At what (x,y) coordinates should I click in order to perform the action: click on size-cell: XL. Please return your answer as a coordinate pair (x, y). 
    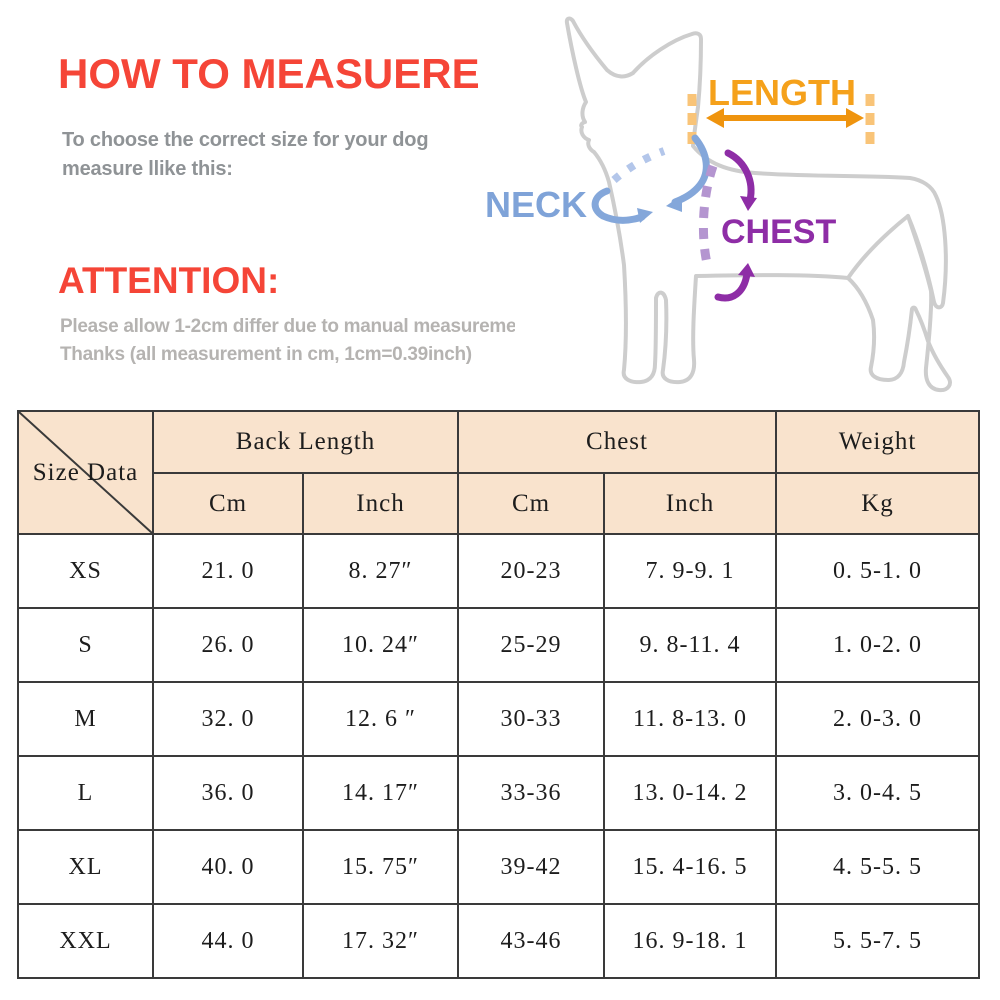
    Looking at the image, I should click on (85, 867).